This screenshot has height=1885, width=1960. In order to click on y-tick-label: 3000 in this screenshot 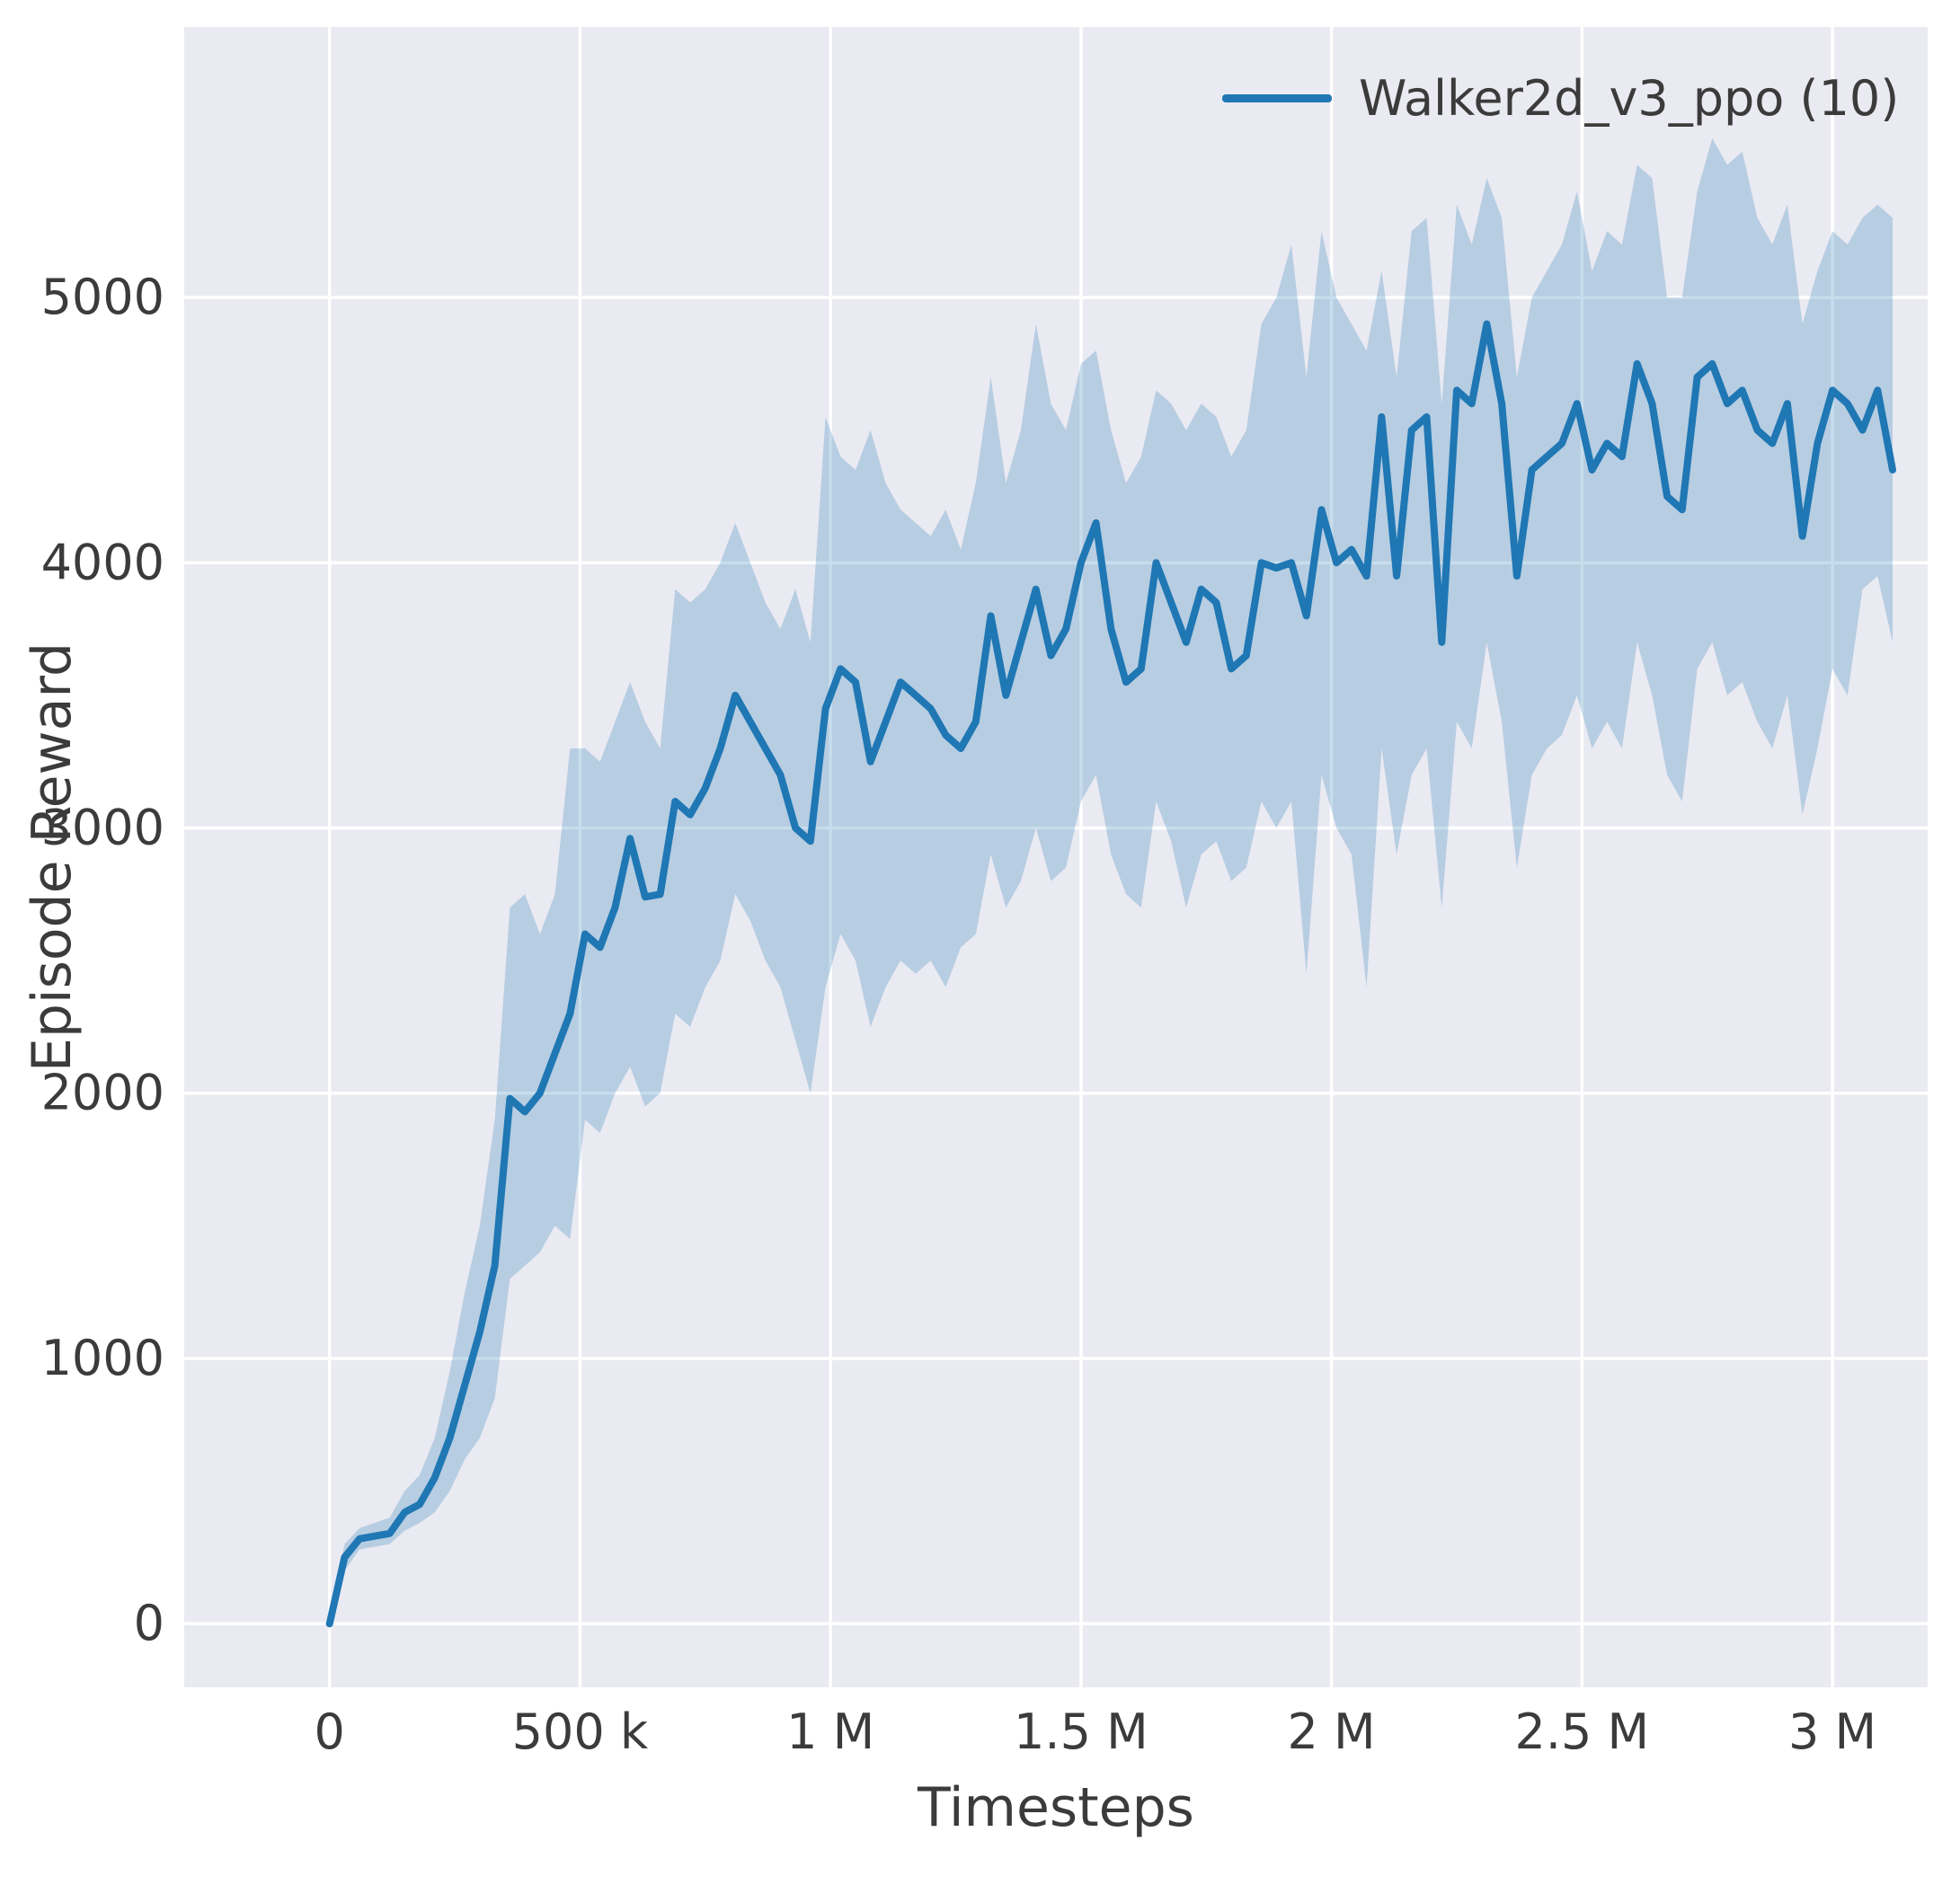, I will do `click(102, 828)`.